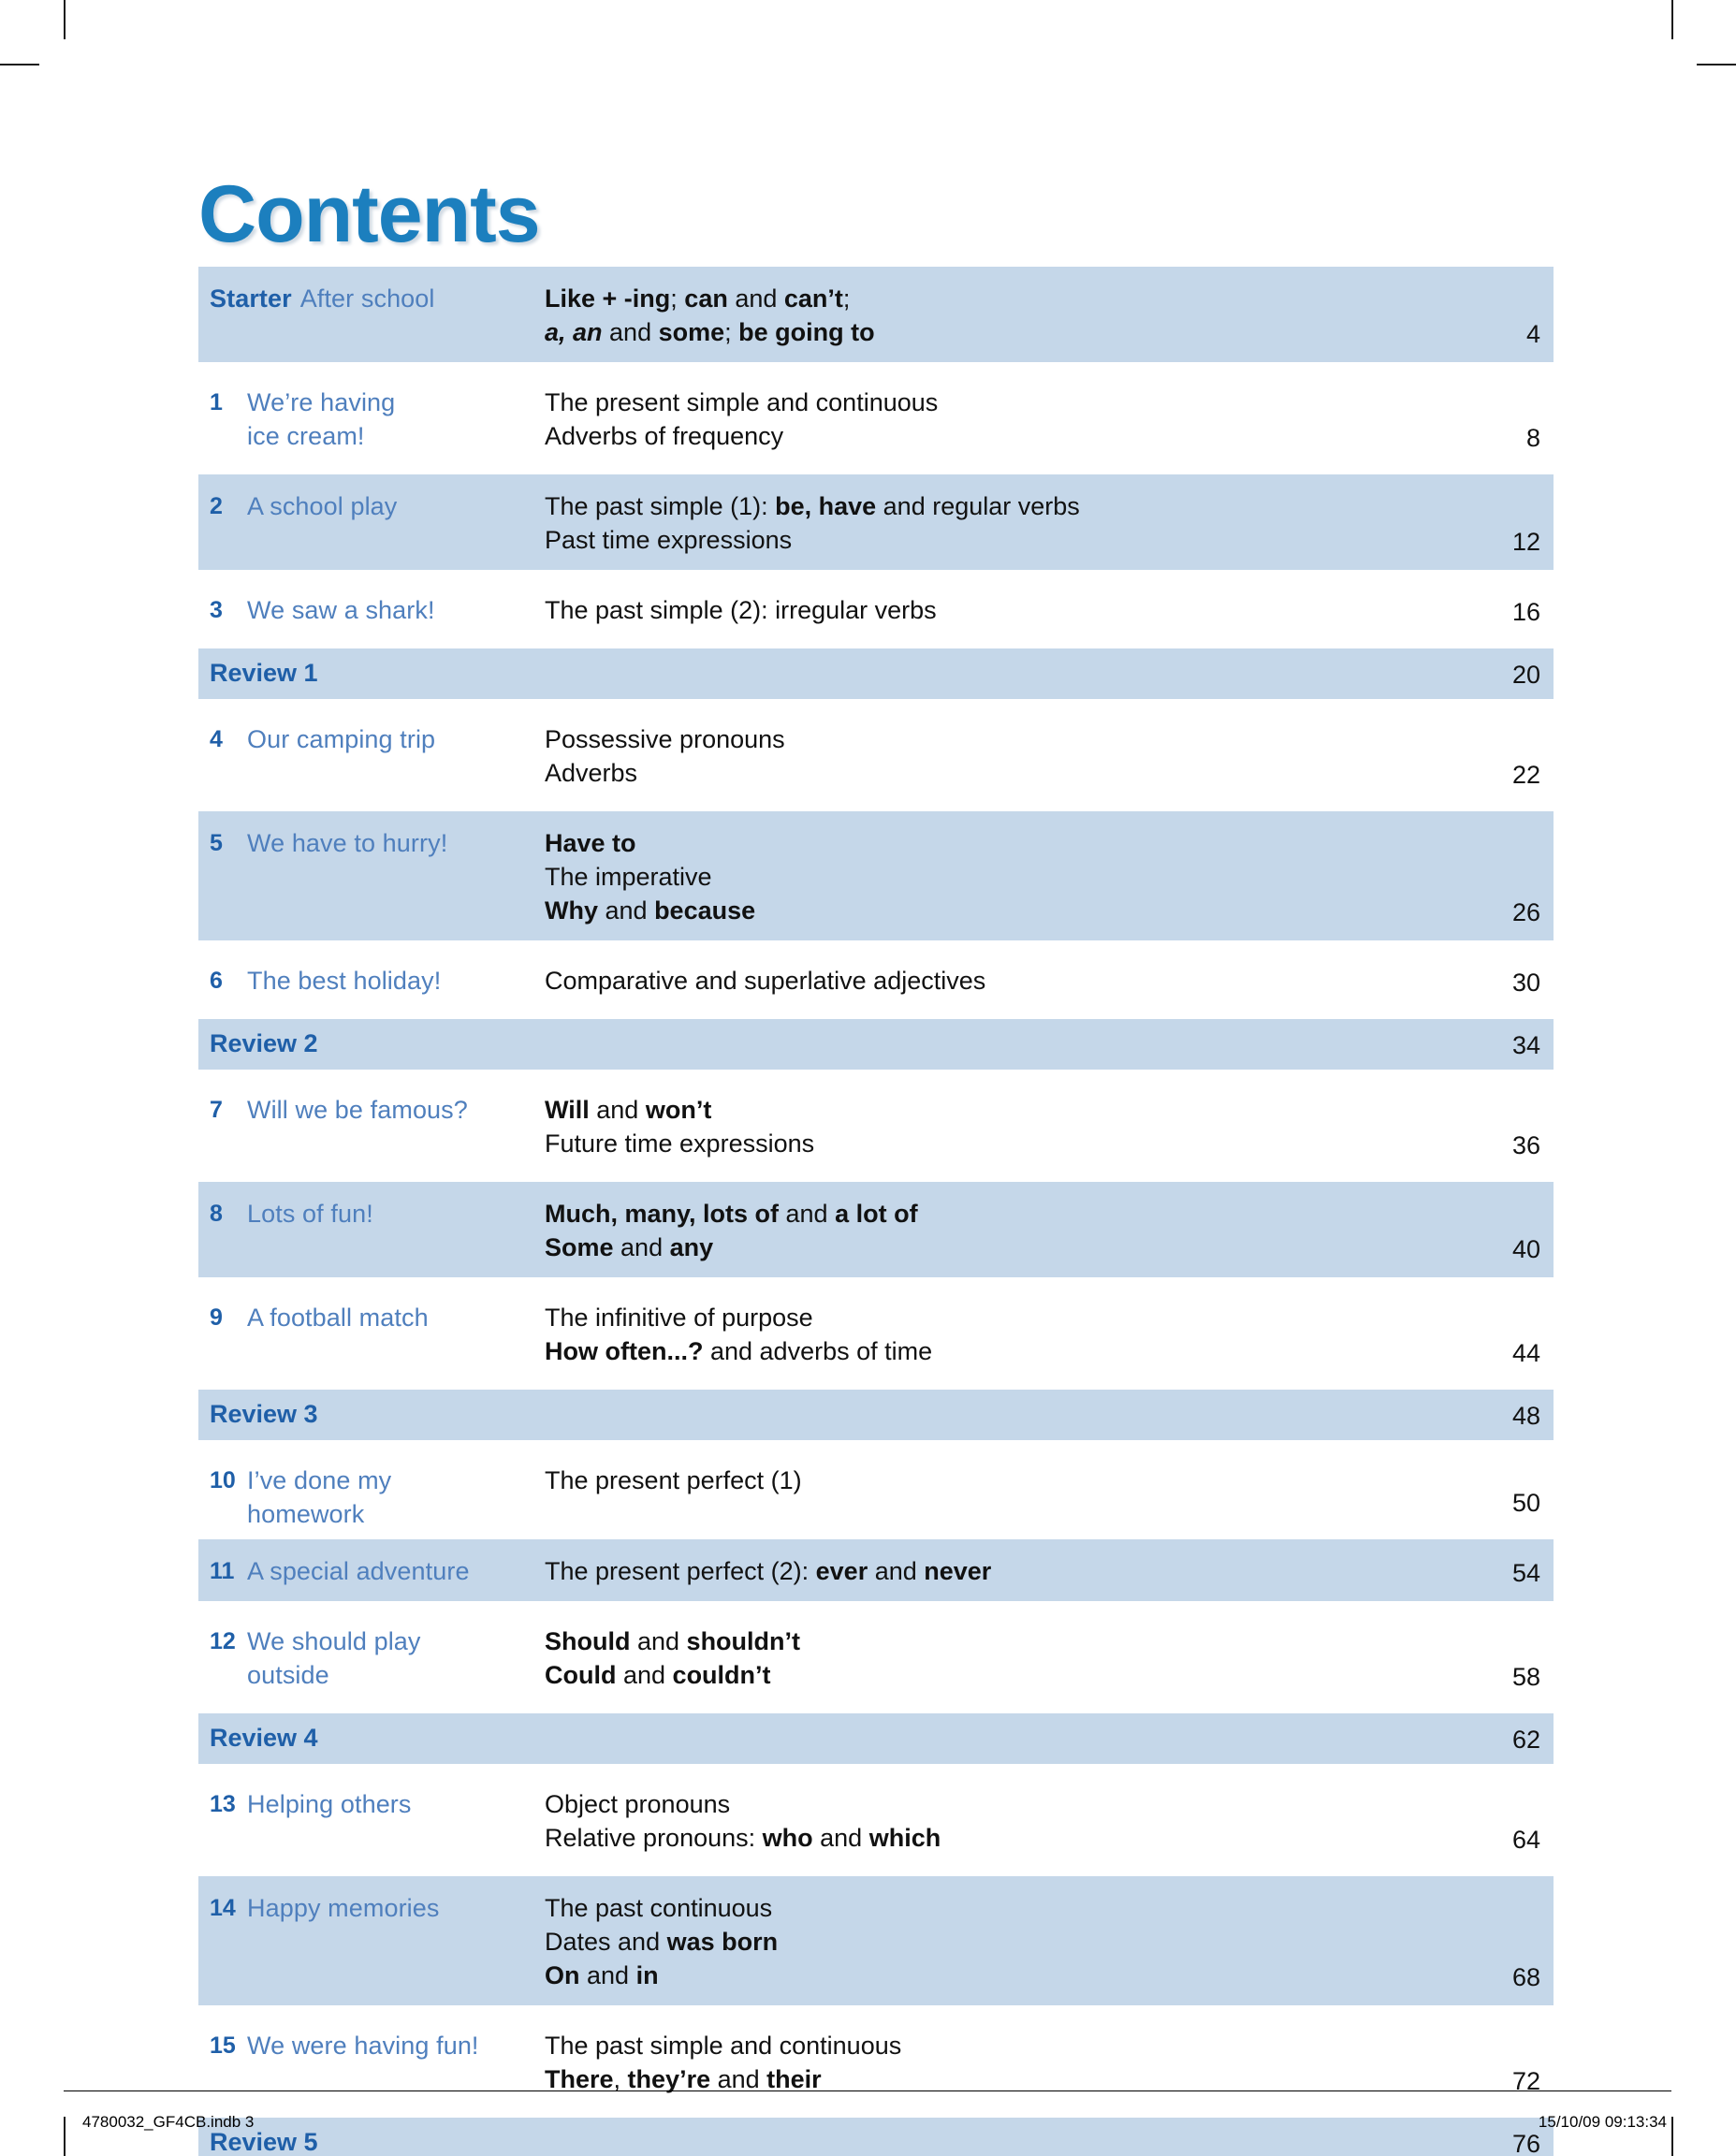 This screenshot has width=1736, height=2156. Describe the element at coordinates (264, 1738) in the screenshot. I see `section-label: Review 4` at that location.